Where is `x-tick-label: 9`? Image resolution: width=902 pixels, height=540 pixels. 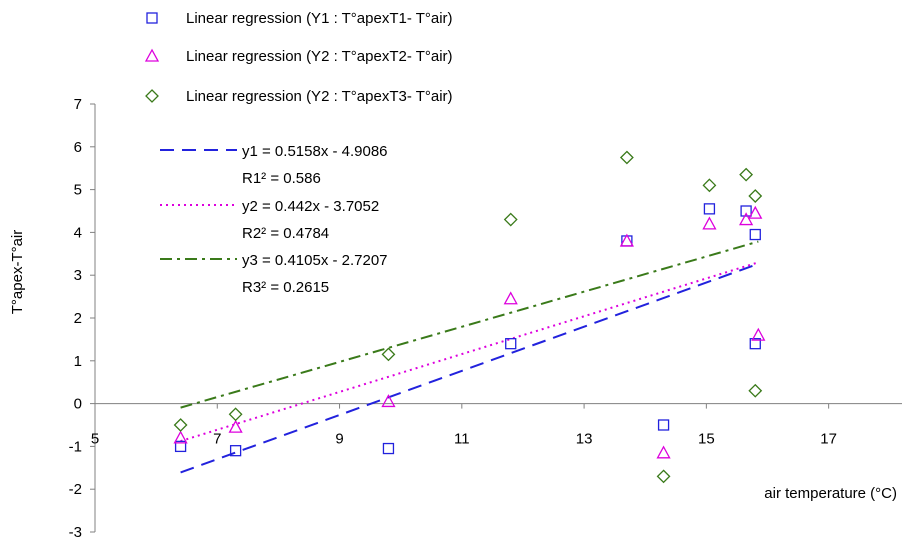 x-tick-label: 9 is located at coordinates (339, 439).